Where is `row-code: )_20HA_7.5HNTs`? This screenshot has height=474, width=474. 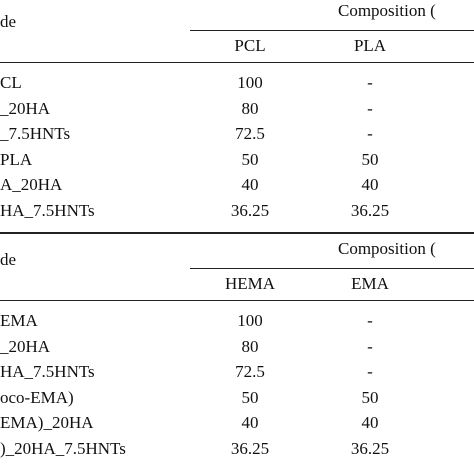 row-code: )_20HA_7.5HNTs is located at coordinates (63, 448).